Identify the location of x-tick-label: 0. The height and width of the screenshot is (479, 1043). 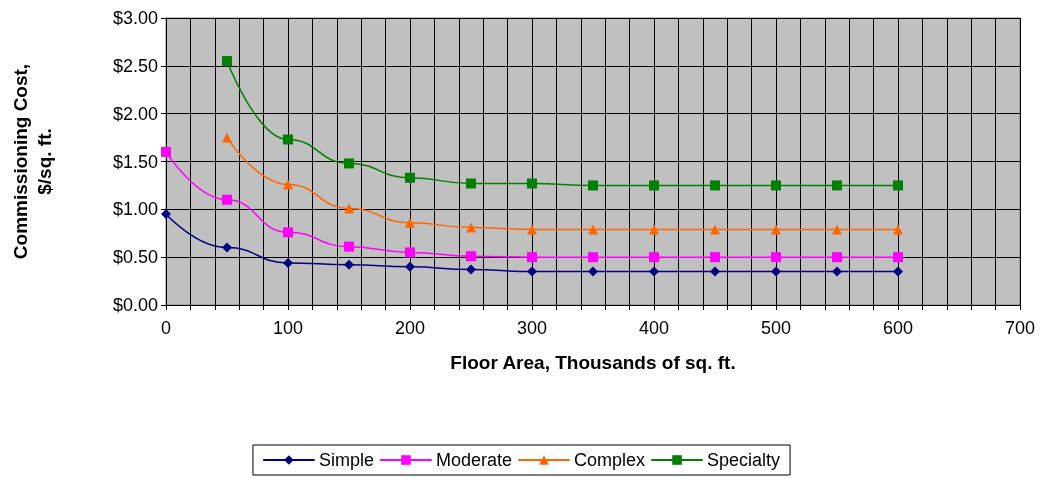
(166, 328).